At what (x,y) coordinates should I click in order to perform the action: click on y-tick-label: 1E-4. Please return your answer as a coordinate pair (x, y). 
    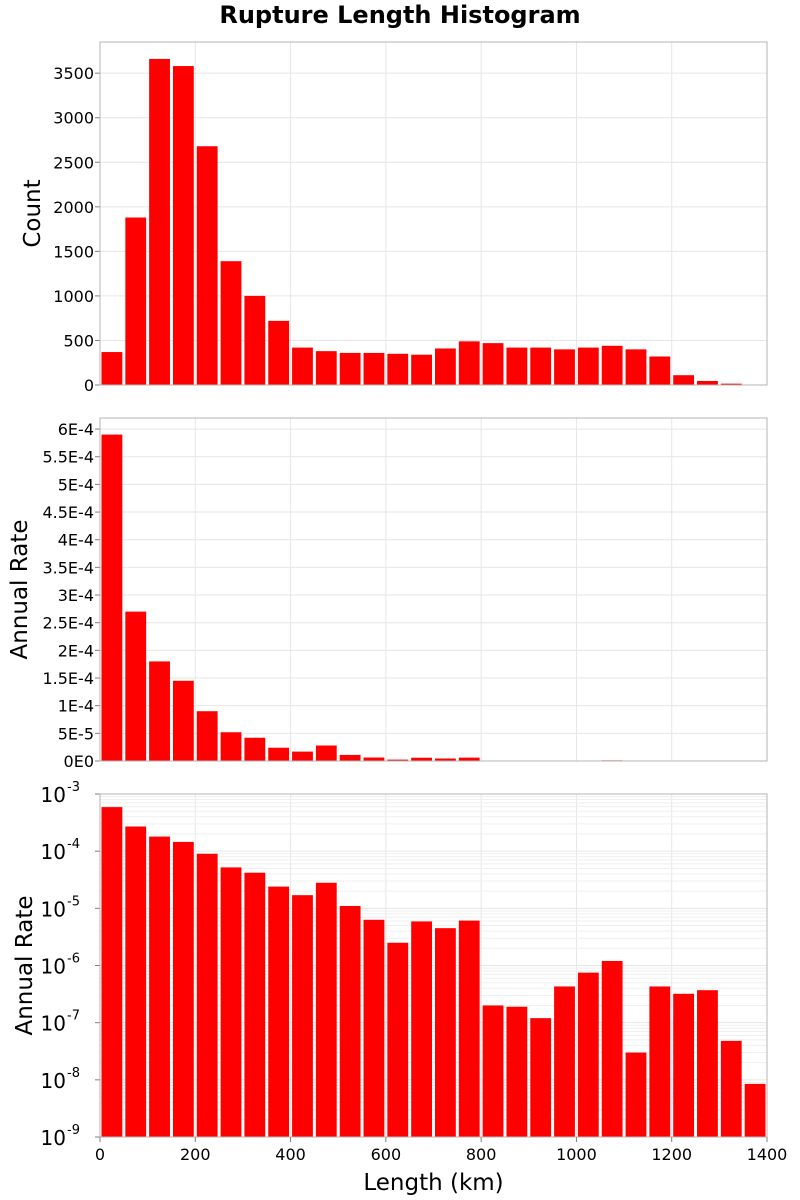
    Looking at the image, I should click on (76, 706).